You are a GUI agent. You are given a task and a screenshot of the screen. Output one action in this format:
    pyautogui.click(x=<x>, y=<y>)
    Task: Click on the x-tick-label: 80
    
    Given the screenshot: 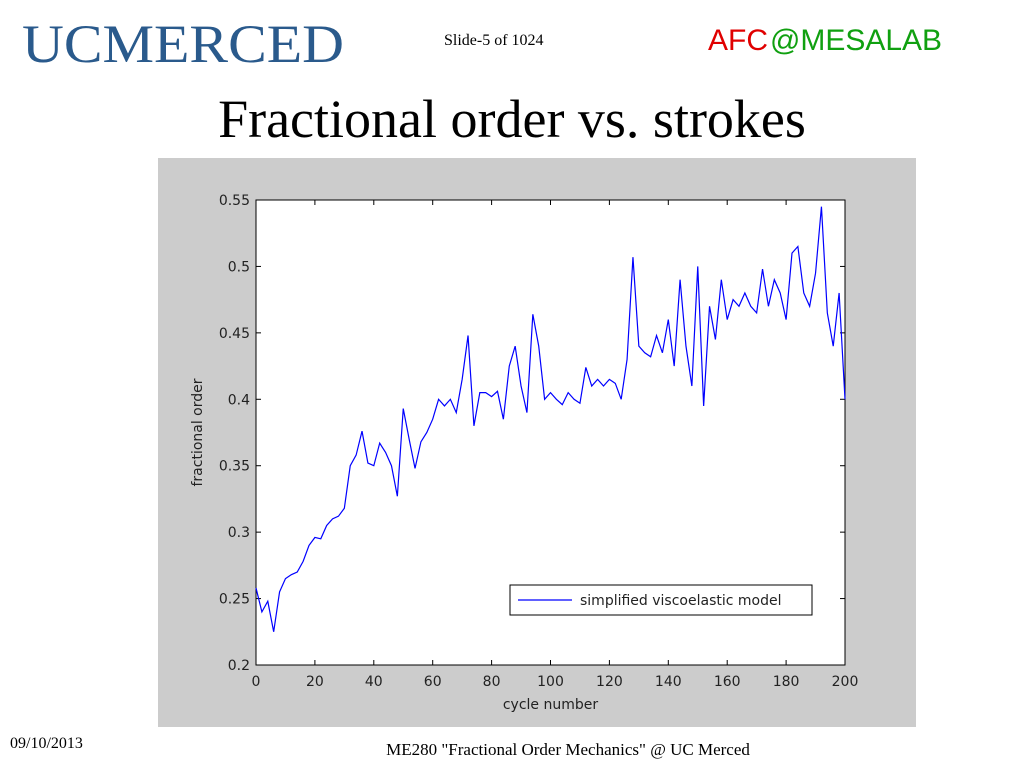 What is the action you would take?
    pyautogui.click(x=492, y=682)
    